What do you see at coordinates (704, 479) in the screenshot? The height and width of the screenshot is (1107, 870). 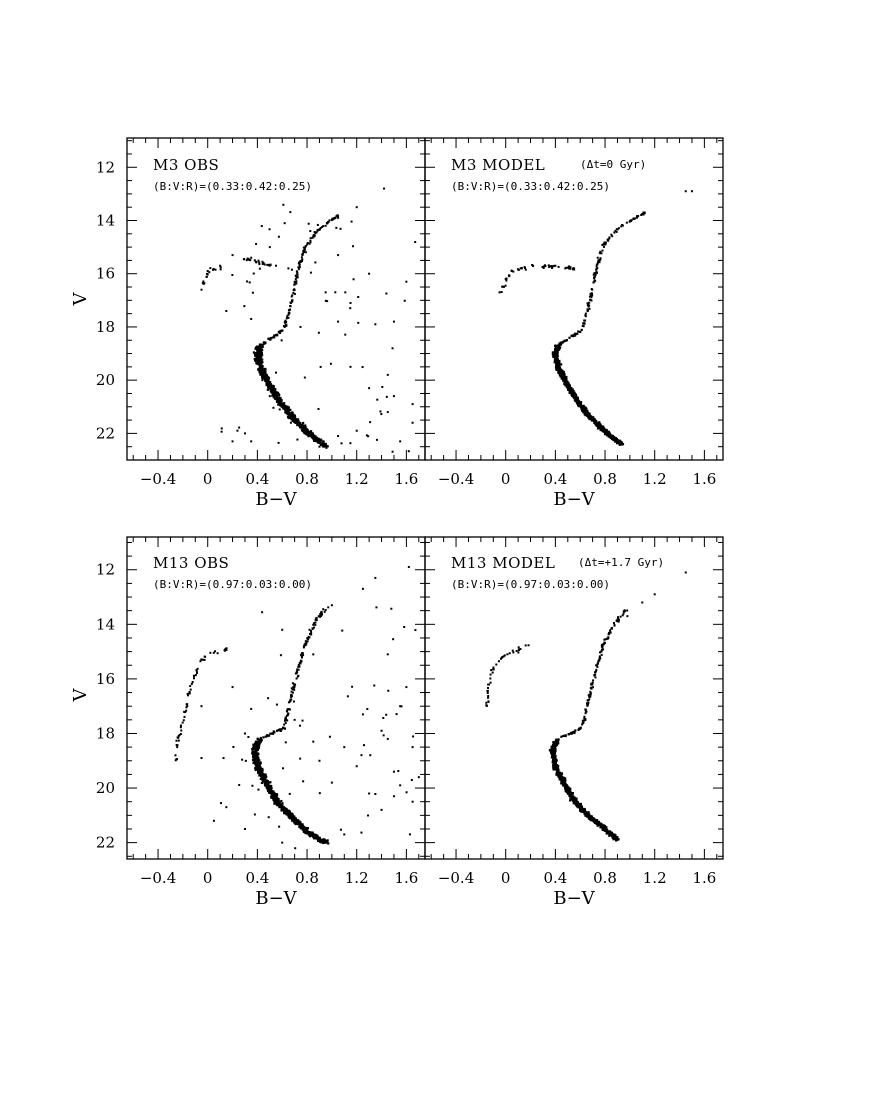 I see `x-tick-label: 1.6` at bounding box center [704, 479].